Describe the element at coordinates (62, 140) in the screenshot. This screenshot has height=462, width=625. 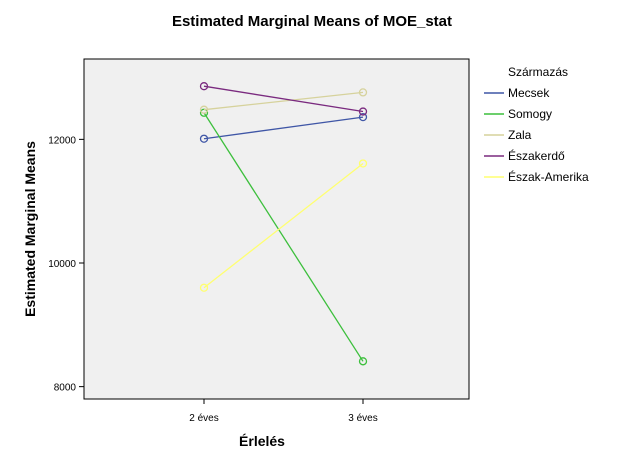
I see `y-tick-label: 12000` at that location.